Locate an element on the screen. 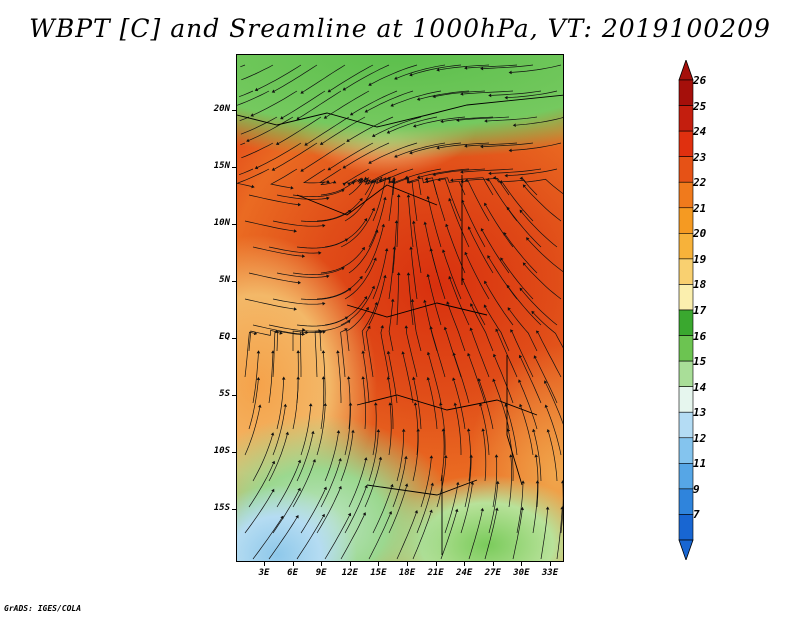 The image size is (800, 618). colorbar-label: 22 is located at coordinates (700, 183).